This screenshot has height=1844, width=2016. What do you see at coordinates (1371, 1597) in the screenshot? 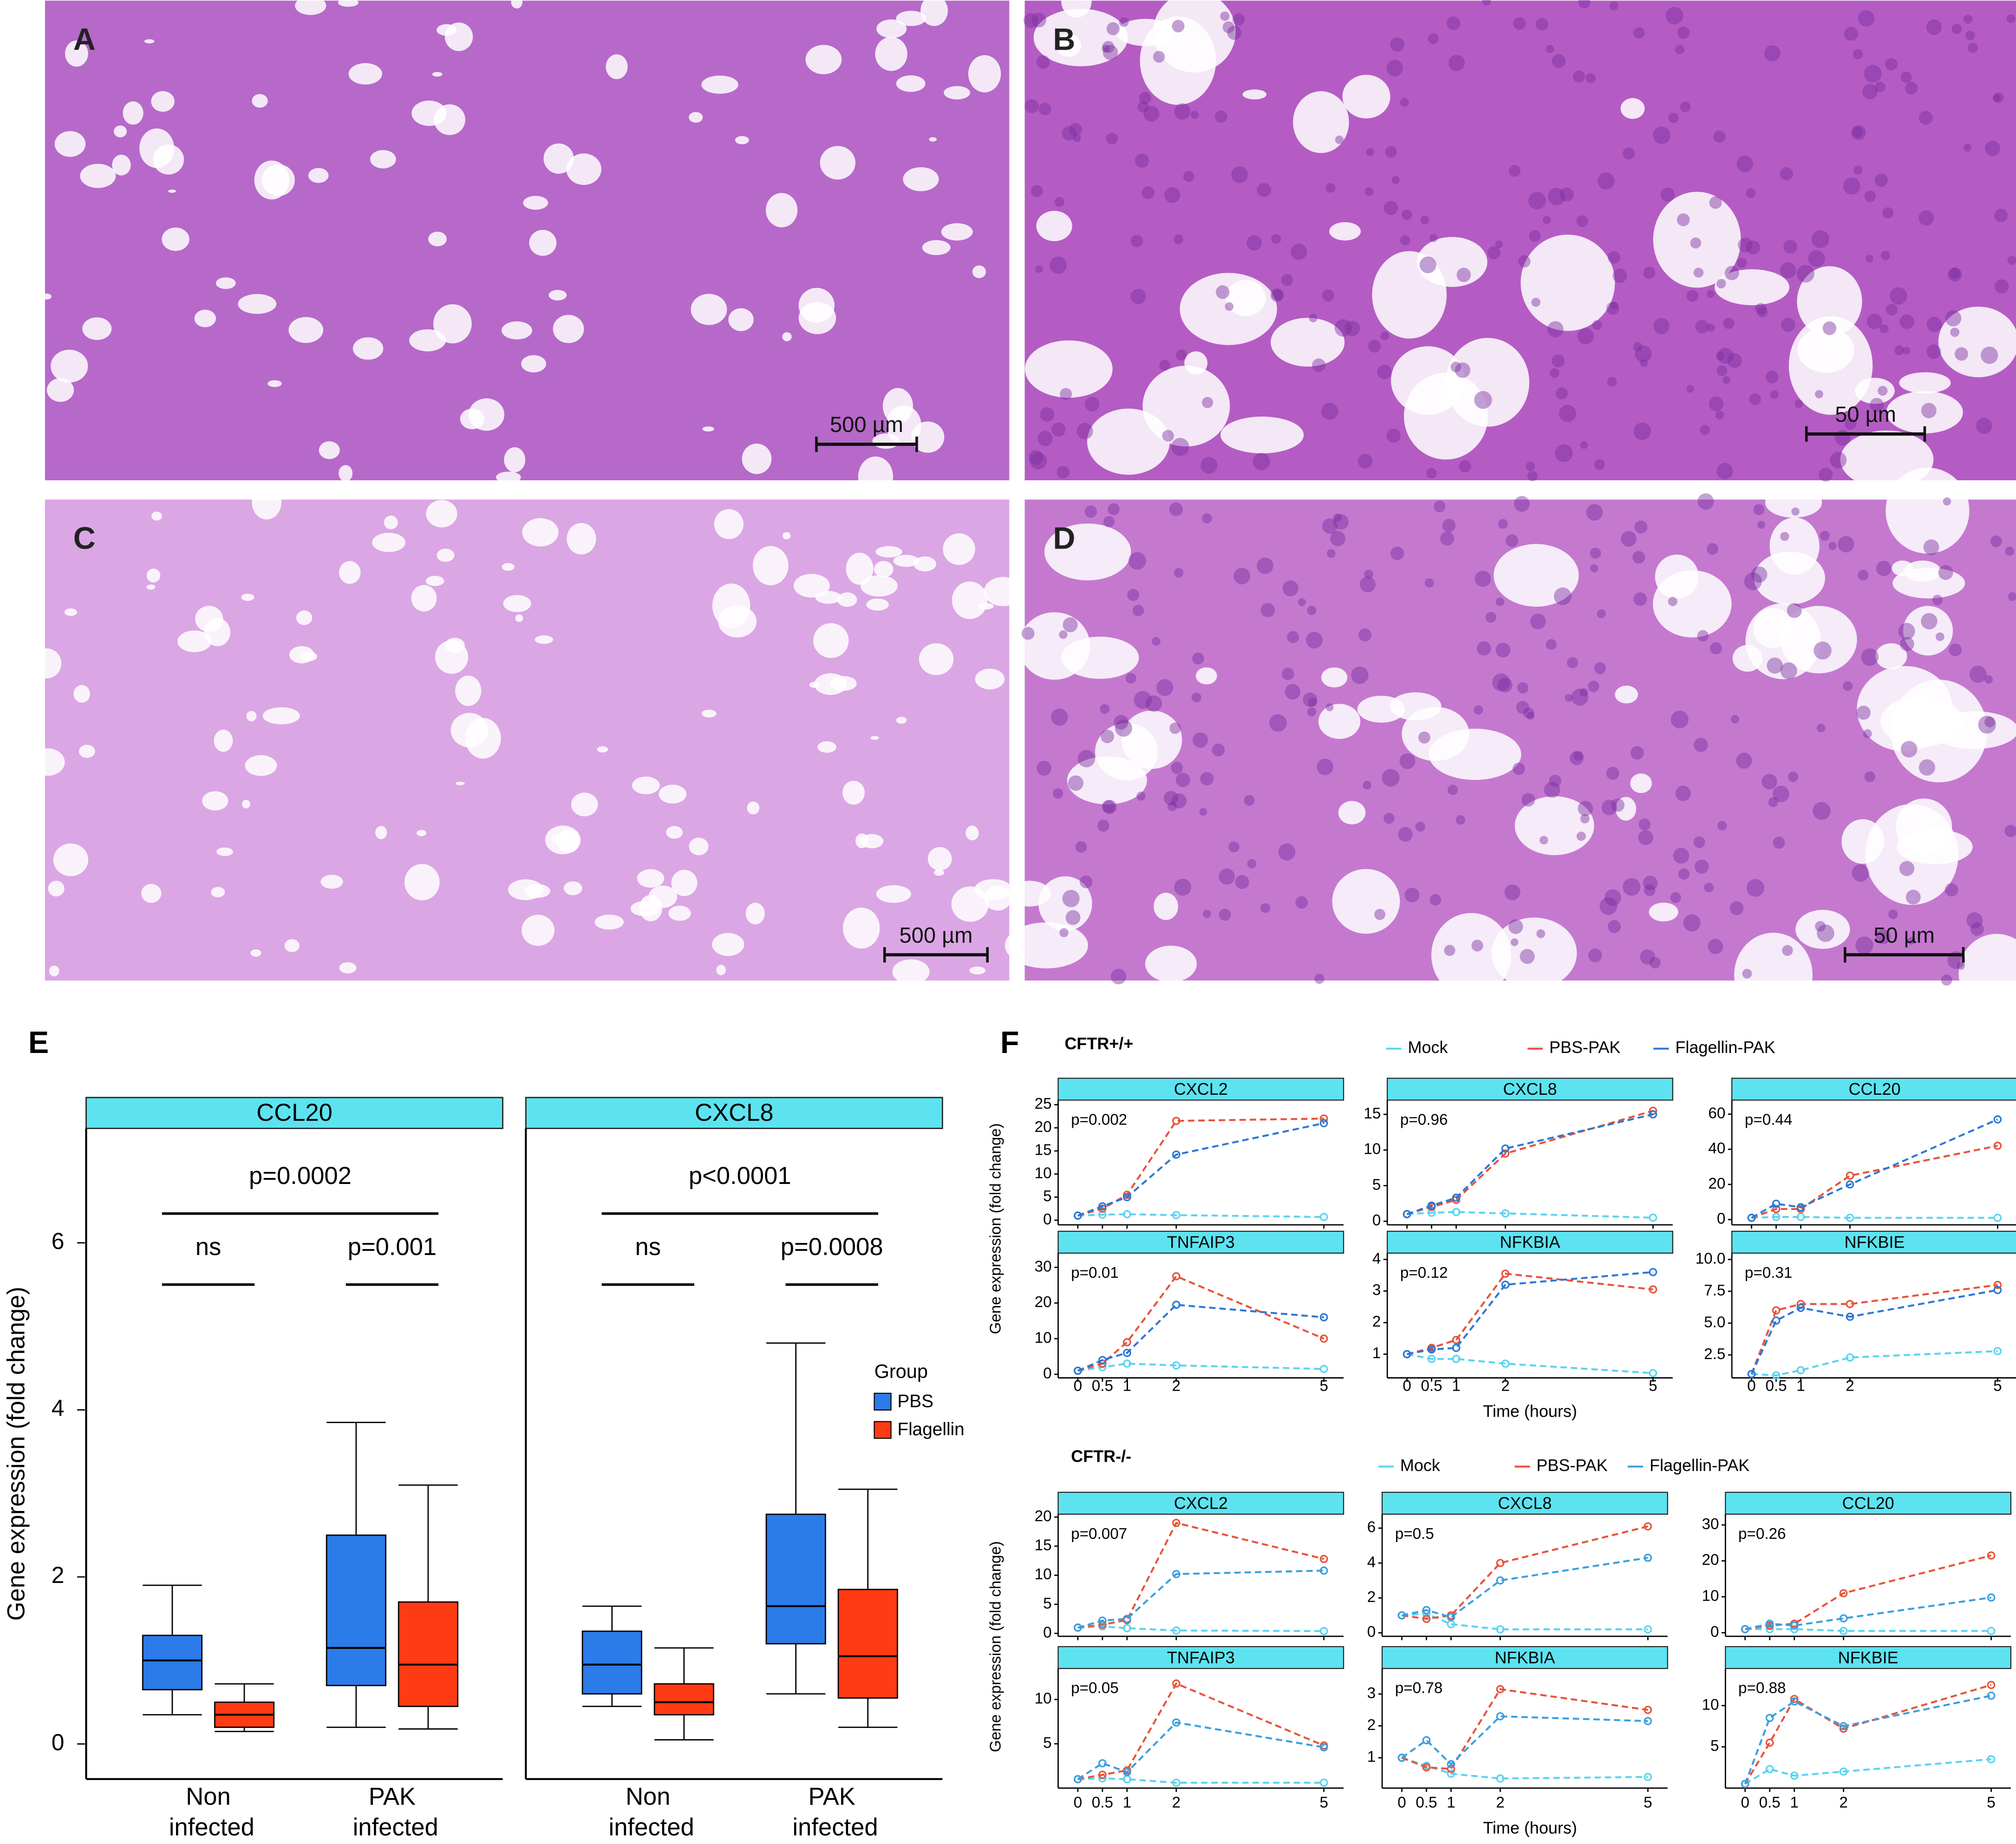
I see `y-tick-label: 2` at bounding box center [1371, 1597].